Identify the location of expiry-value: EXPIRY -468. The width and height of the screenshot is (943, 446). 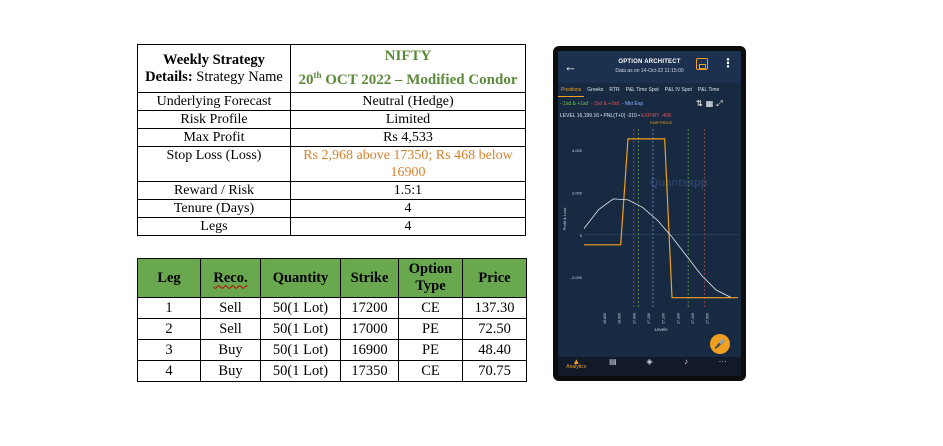
(656, 116).